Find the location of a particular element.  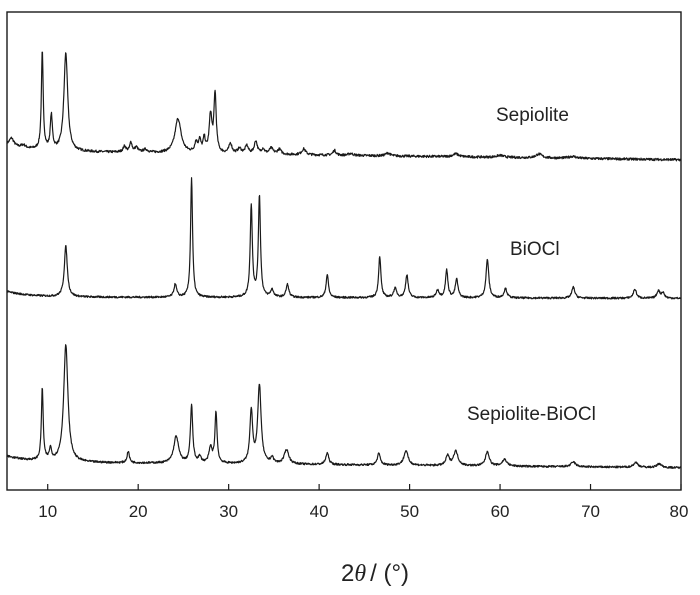

series-label-sepiolite-biocl: Sepiolite-BiOCl is located at coordinates (531, 414).